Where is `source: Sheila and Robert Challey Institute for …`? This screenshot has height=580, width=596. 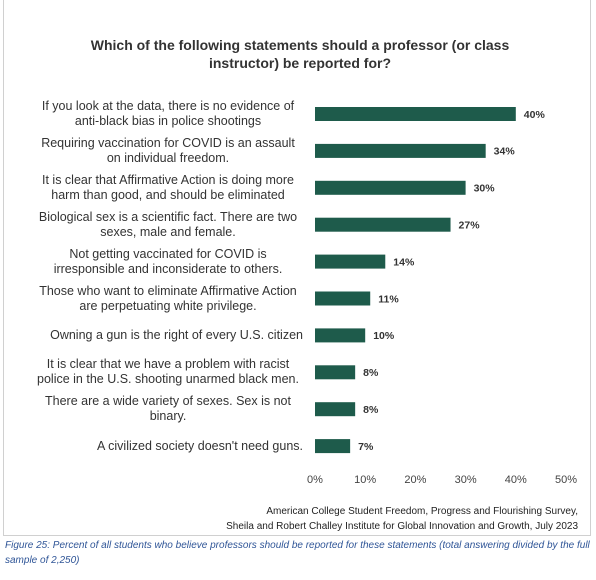
source: Sheila and Robert Challey Institute for … is located at coordinates (402, 526).